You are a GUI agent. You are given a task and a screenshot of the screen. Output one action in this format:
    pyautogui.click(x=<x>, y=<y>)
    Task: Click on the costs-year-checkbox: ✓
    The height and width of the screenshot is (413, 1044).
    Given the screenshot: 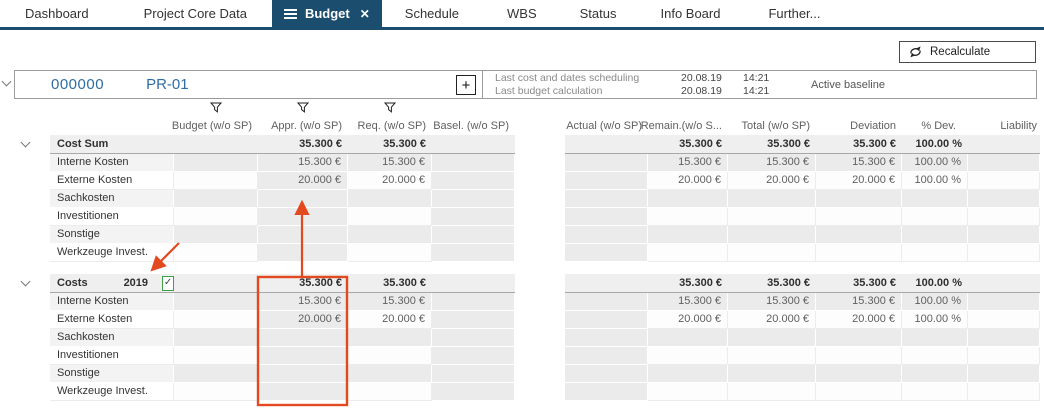 What is the action you would take?
    pyautogui.click(x=168, y=283)
    